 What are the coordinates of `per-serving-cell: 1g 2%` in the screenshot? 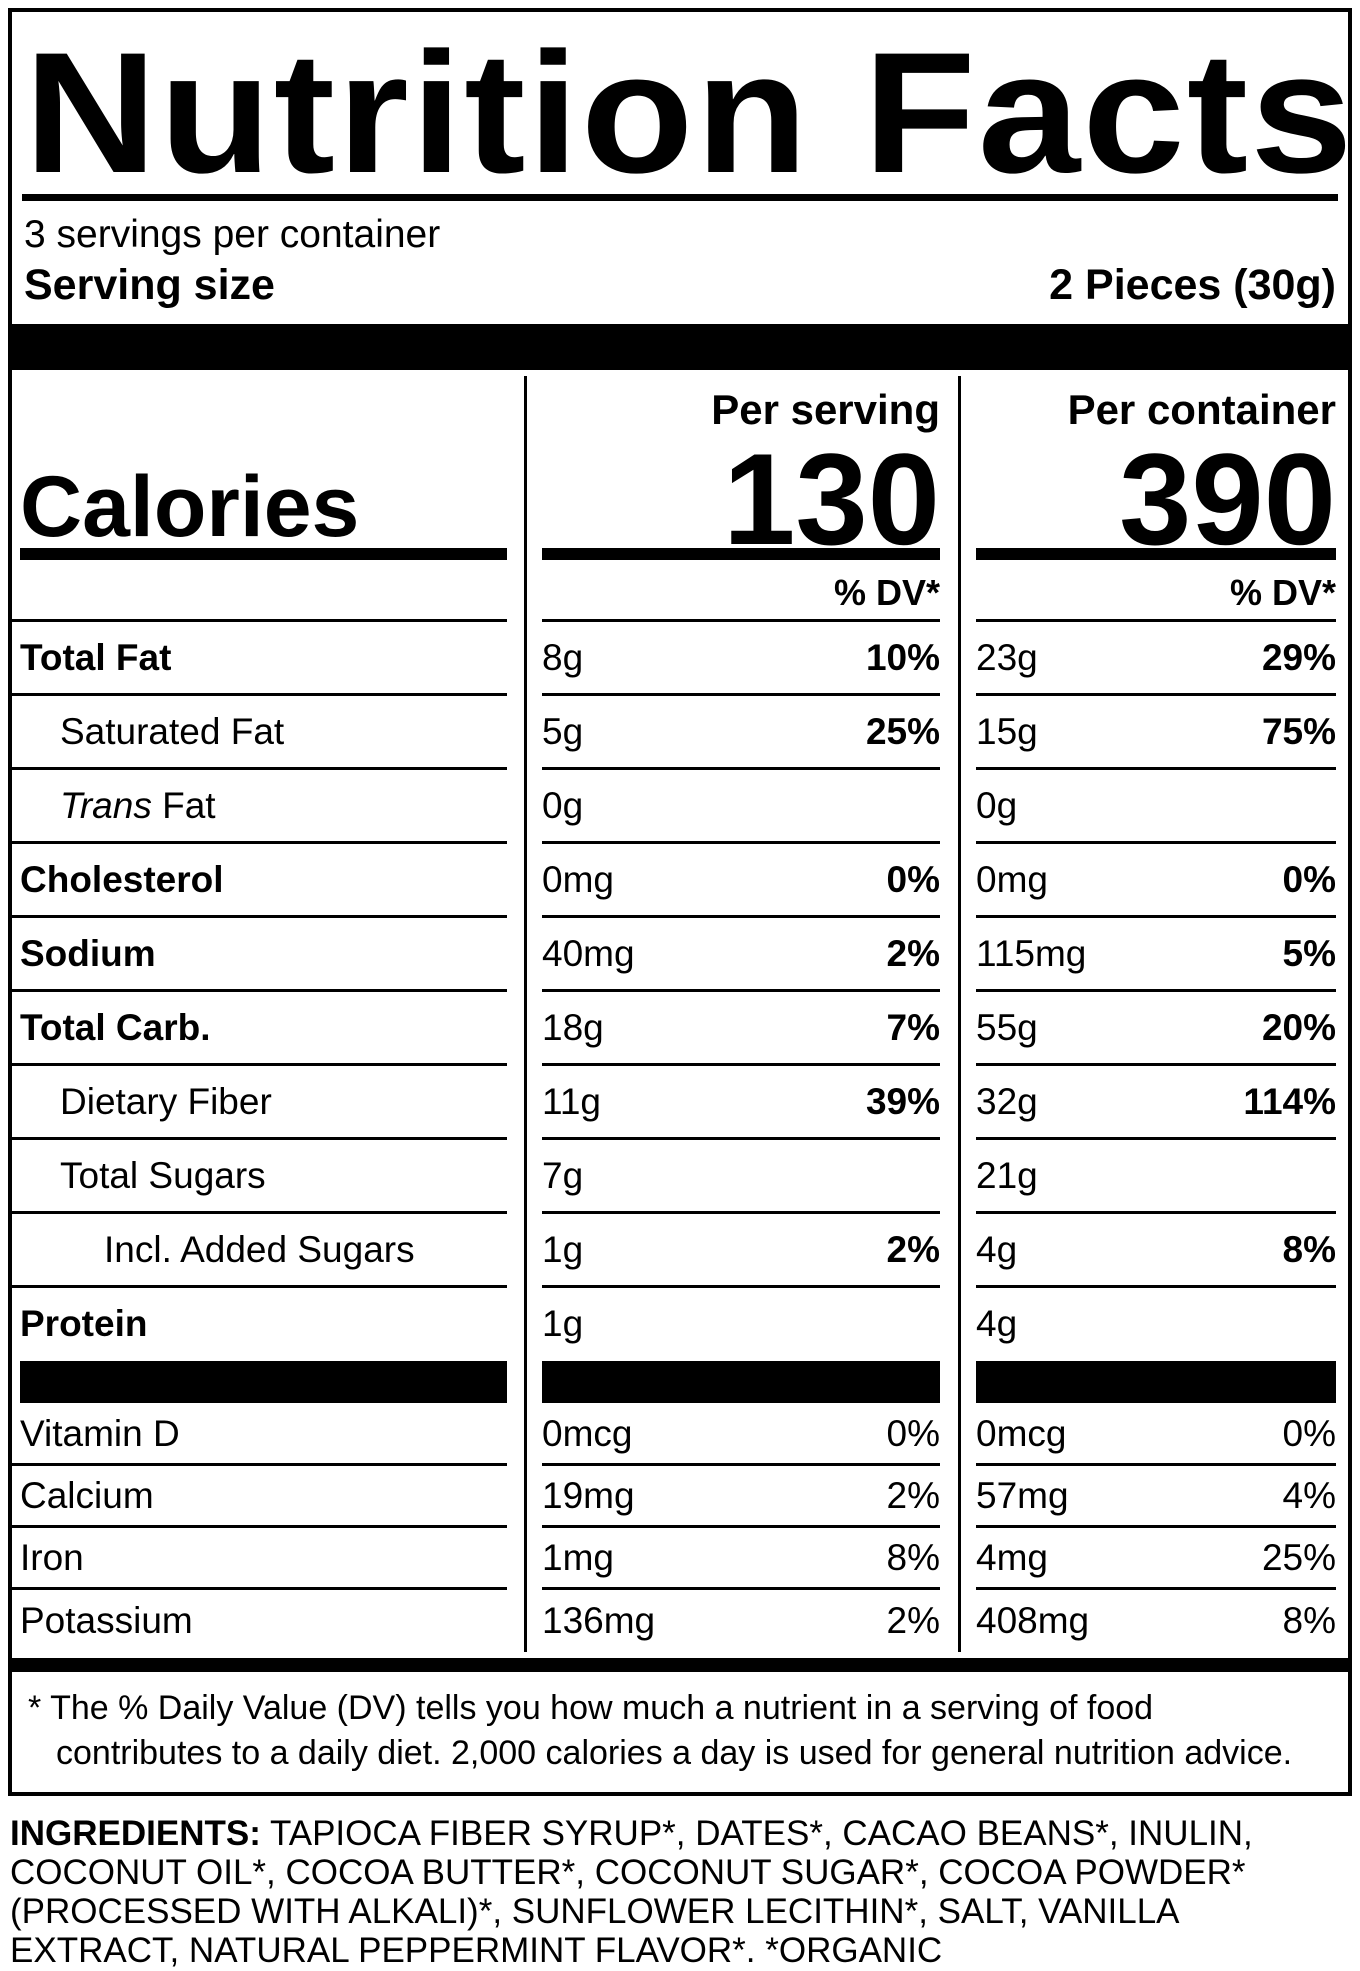 It's located at (741, 1251).